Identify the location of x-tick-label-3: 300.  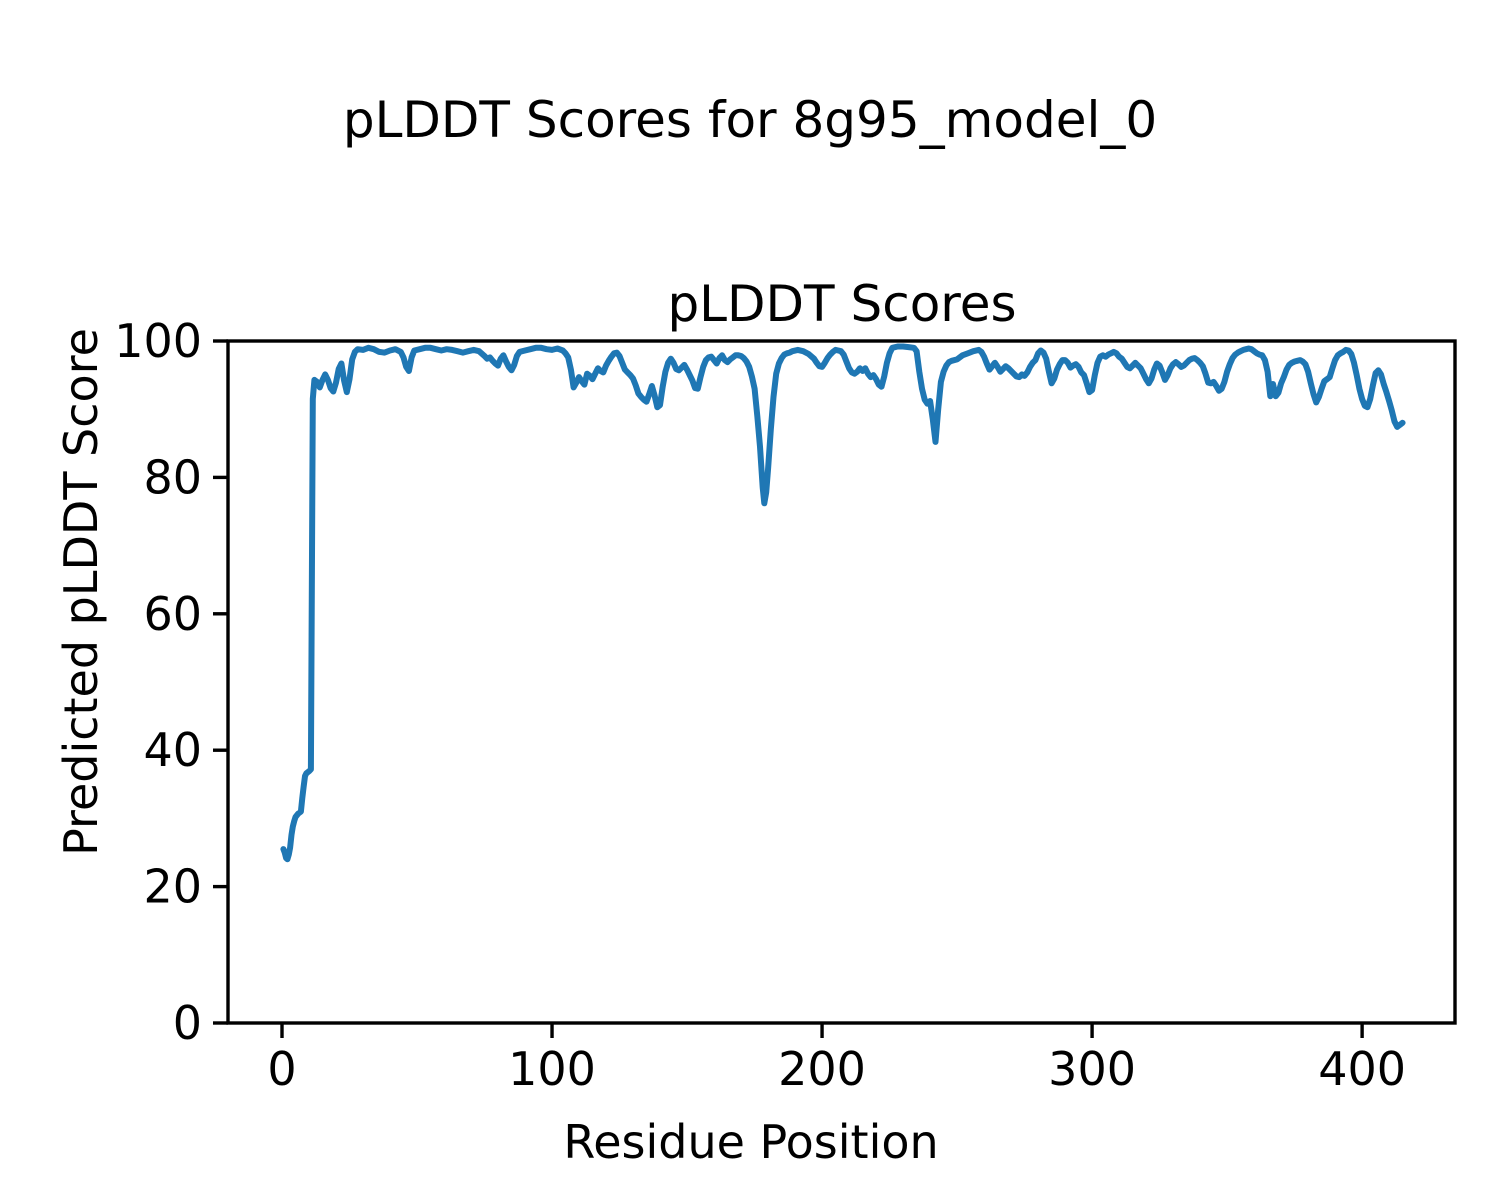
(1092, 1069).